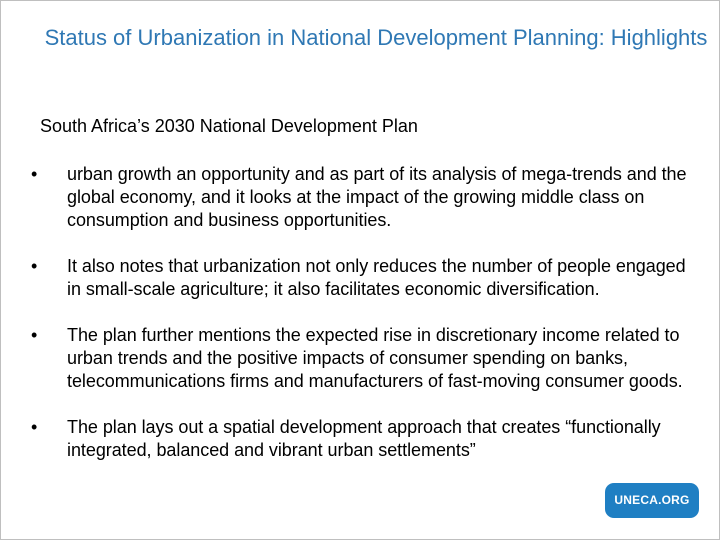 This screenshot has height=540, width=720. I want to click on uneca-logo-badge: UNECA.ORG, so click(652, 500).